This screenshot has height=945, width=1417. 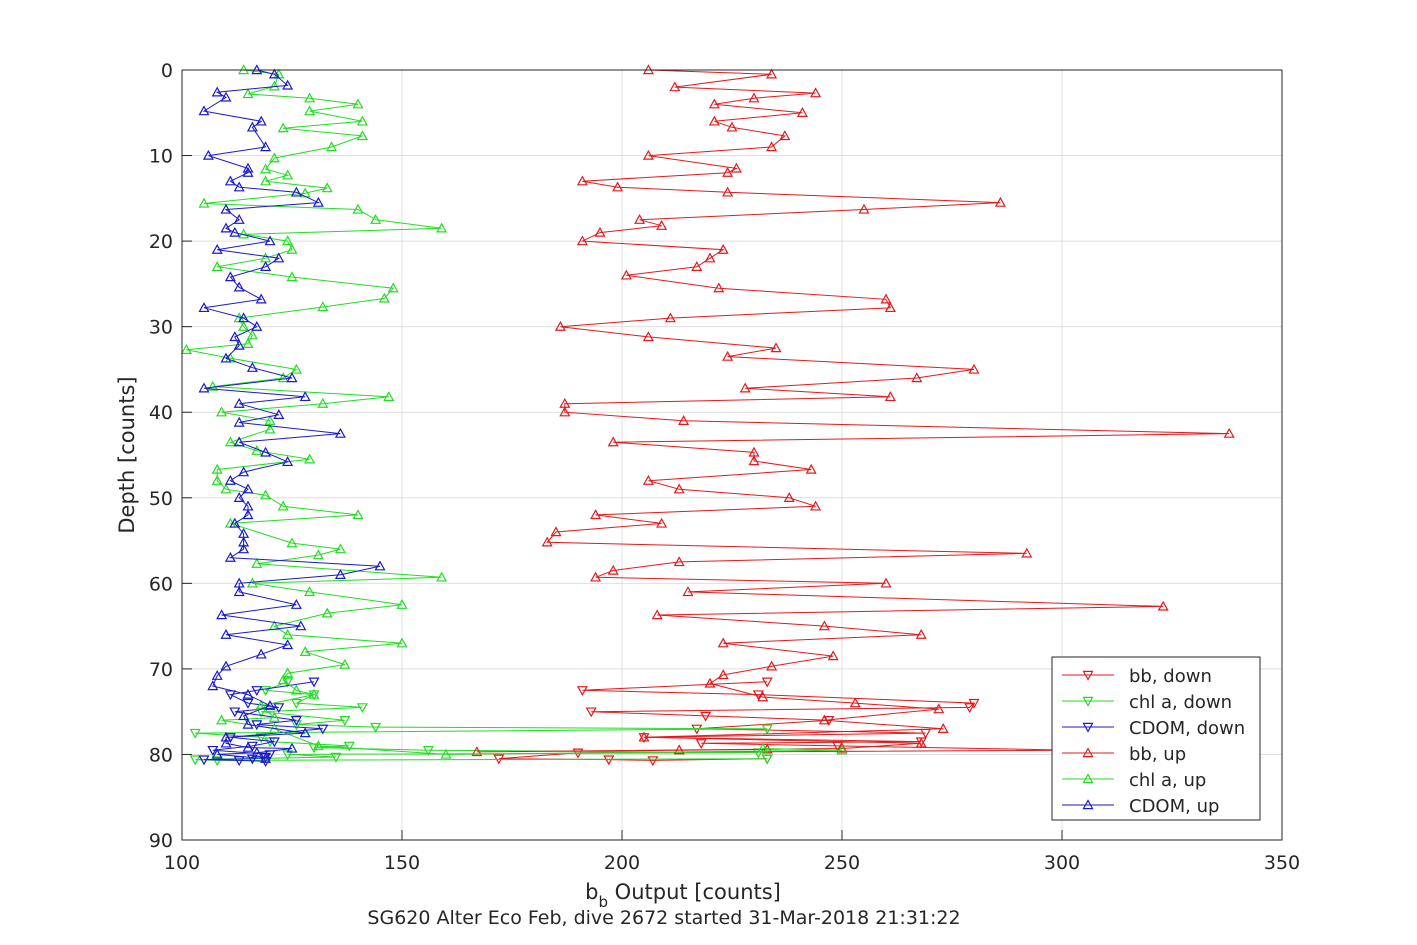 I want to click on x-tick-label: 200, so click(x=622, y=863).